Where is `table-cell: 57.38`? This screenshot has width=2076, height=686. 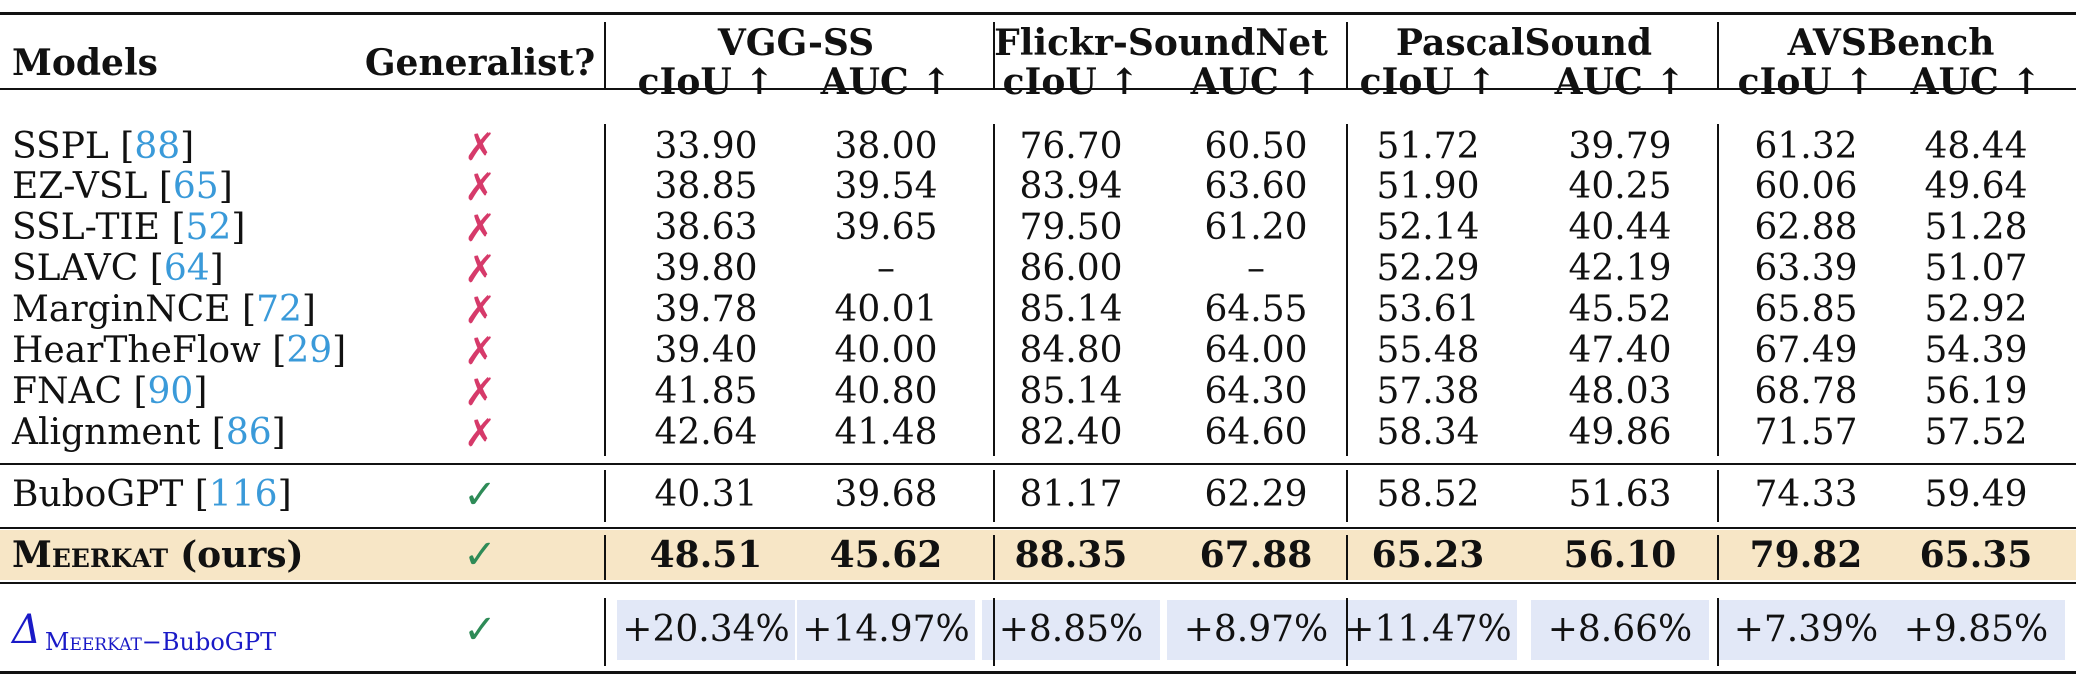
table-cell: 57.38 is located at coordinates (1428, 391).